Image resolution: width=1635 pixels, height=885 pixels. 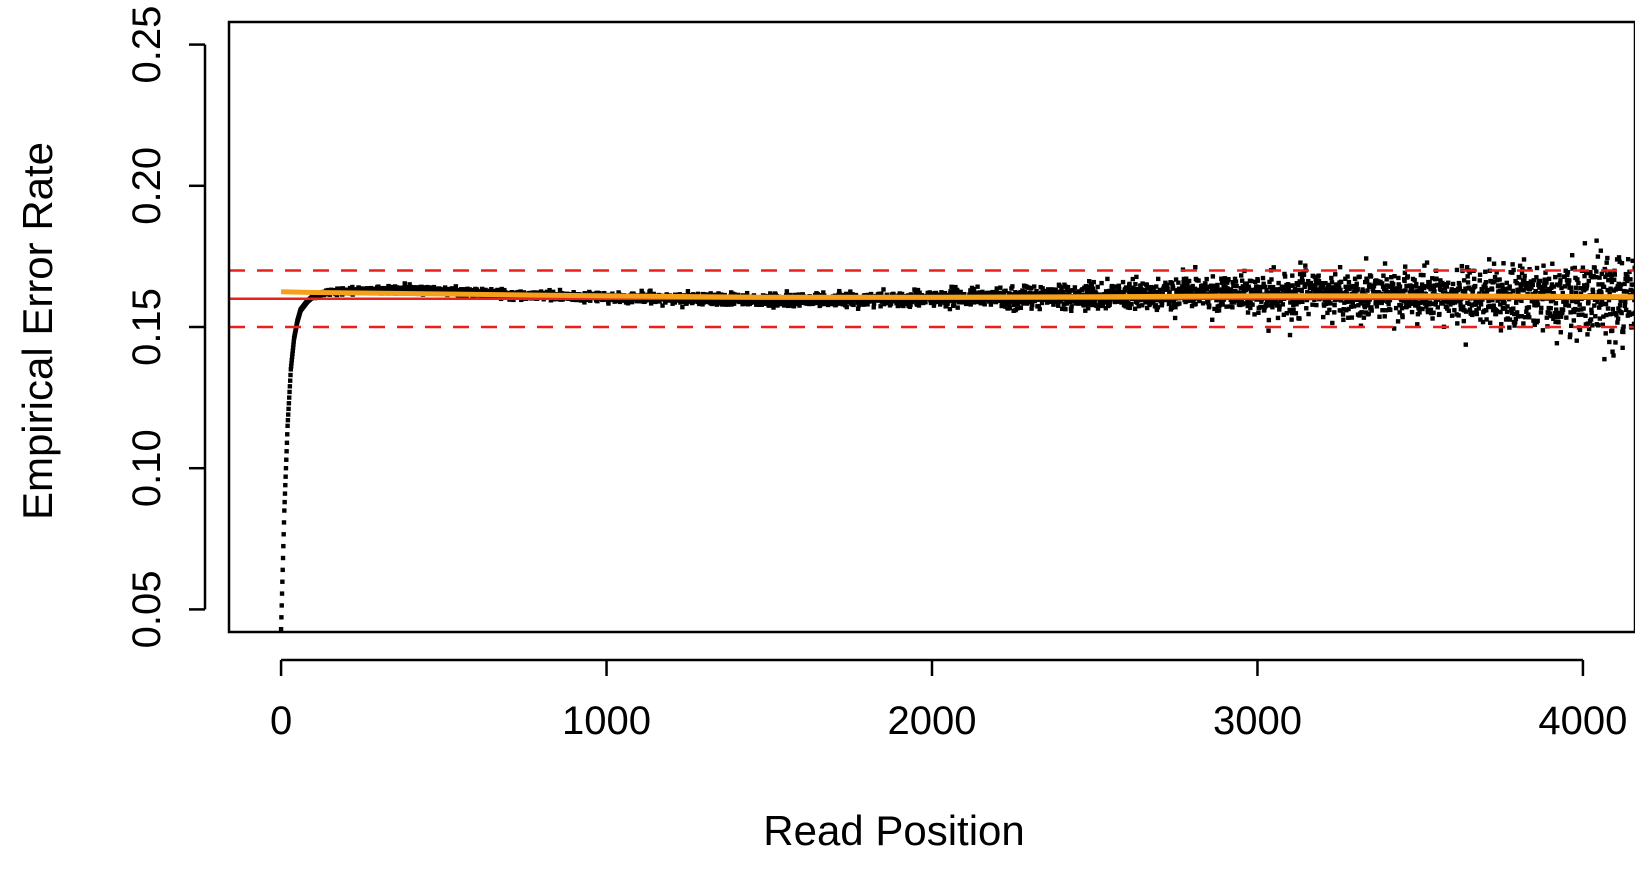 What do you see at coordinates (1582, 721) in the screenshot?
I see `x-tick-label: 4000` at bounding box center [1582, 721].